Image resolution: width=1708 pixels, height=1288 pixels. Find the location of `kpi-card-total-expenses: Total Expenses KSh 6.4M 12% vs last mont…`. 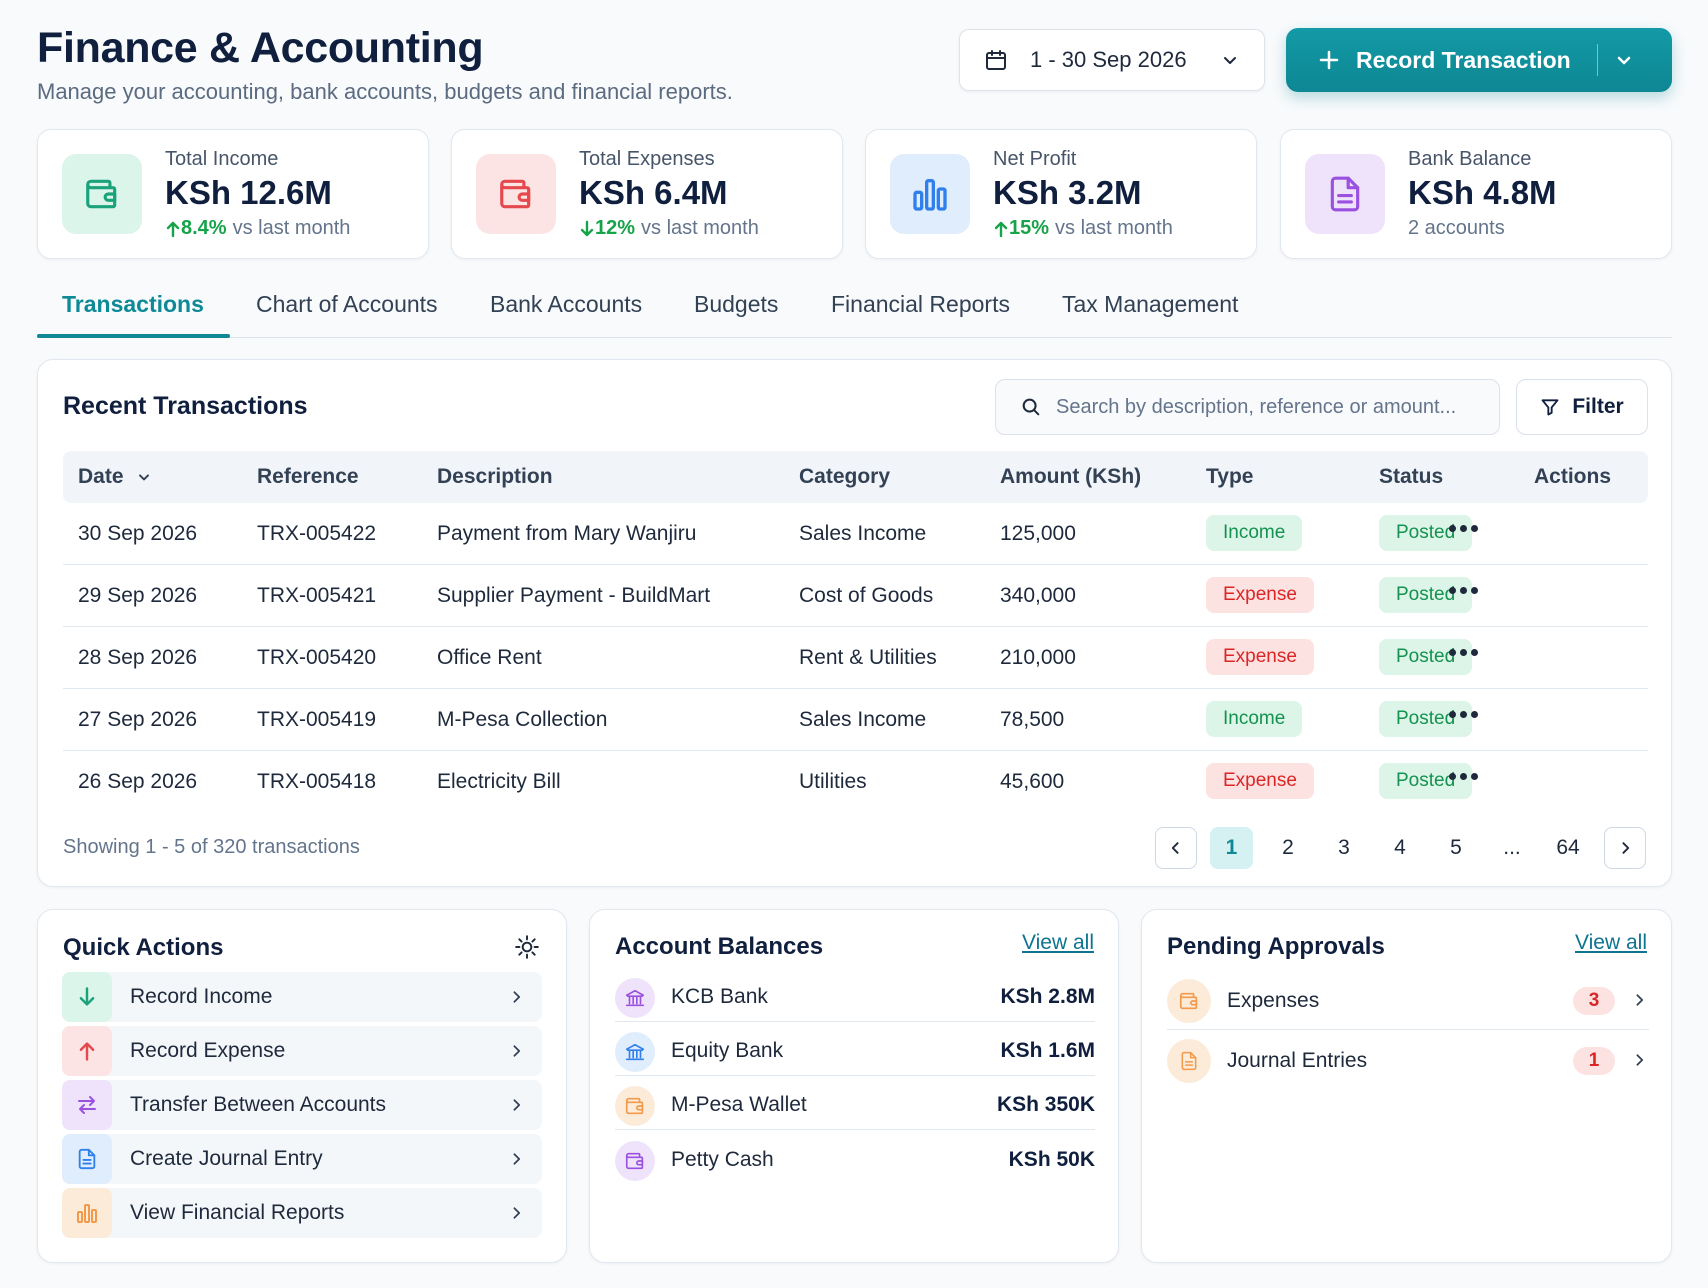

kpi-card-total-expenses: Total Expenses KSh 6.4M 12% vs last mont… is located at coordinates (647, 194).